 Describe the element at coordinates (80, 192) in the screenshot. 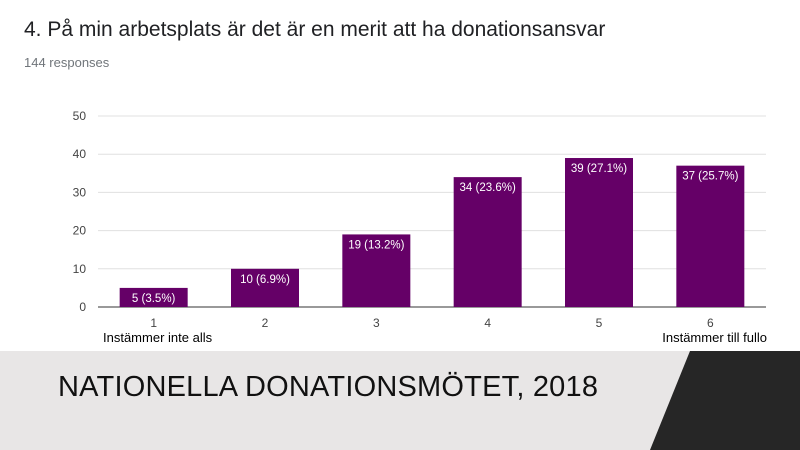

I see `y-tick-label: 30` at that location.